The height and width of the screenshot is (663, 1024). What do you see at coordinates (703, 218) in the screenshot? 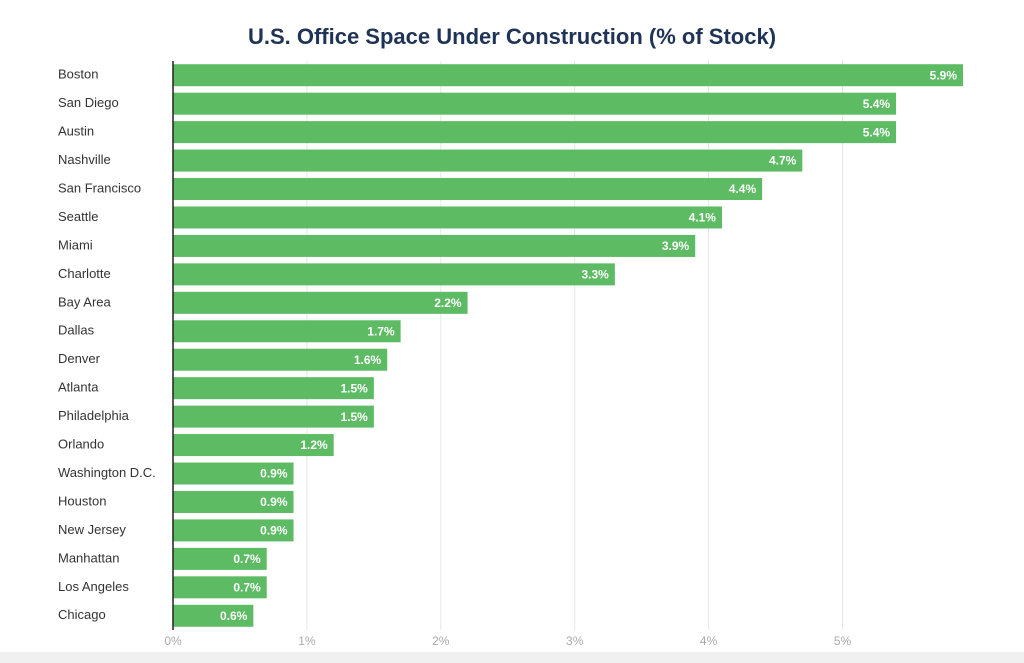
I see `value-label: 4.1%` at bounding box center [703, 218].